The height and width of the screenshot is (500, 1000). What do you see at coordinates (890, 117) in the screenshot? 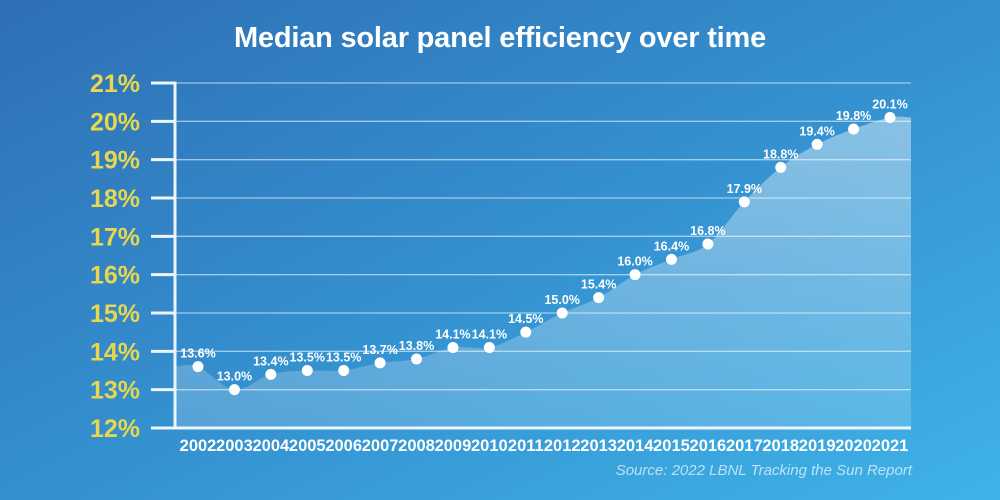
I see `data-point-2021` at bounding box center [890, 117].